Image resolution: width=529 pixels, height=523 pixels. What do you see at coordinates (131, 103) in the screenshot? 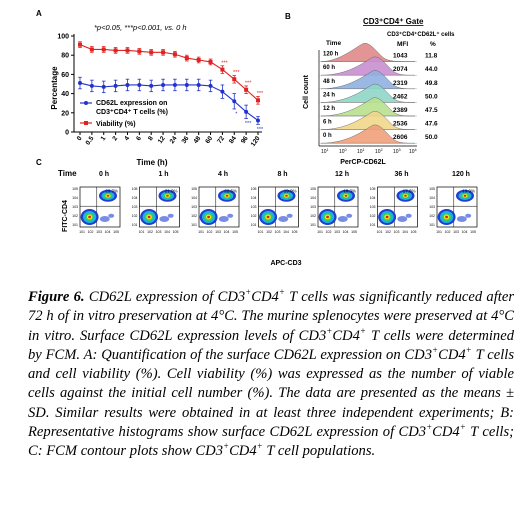
I see `legend-cd62l-label-1: CD62L expression on` at bounding box center [131, 103].